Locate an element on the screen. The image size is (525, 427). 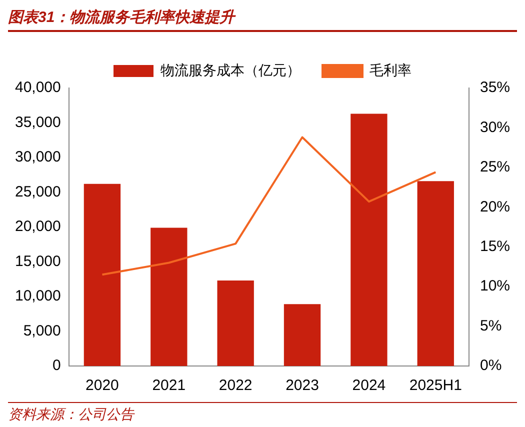
y-tick-label: 10,000 is located at coordinates (37, 296).